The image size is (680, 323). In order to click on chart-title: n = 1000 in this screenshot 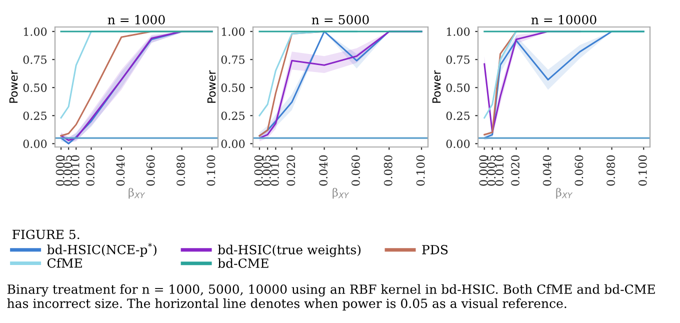, I will do `click(136, 19)`.